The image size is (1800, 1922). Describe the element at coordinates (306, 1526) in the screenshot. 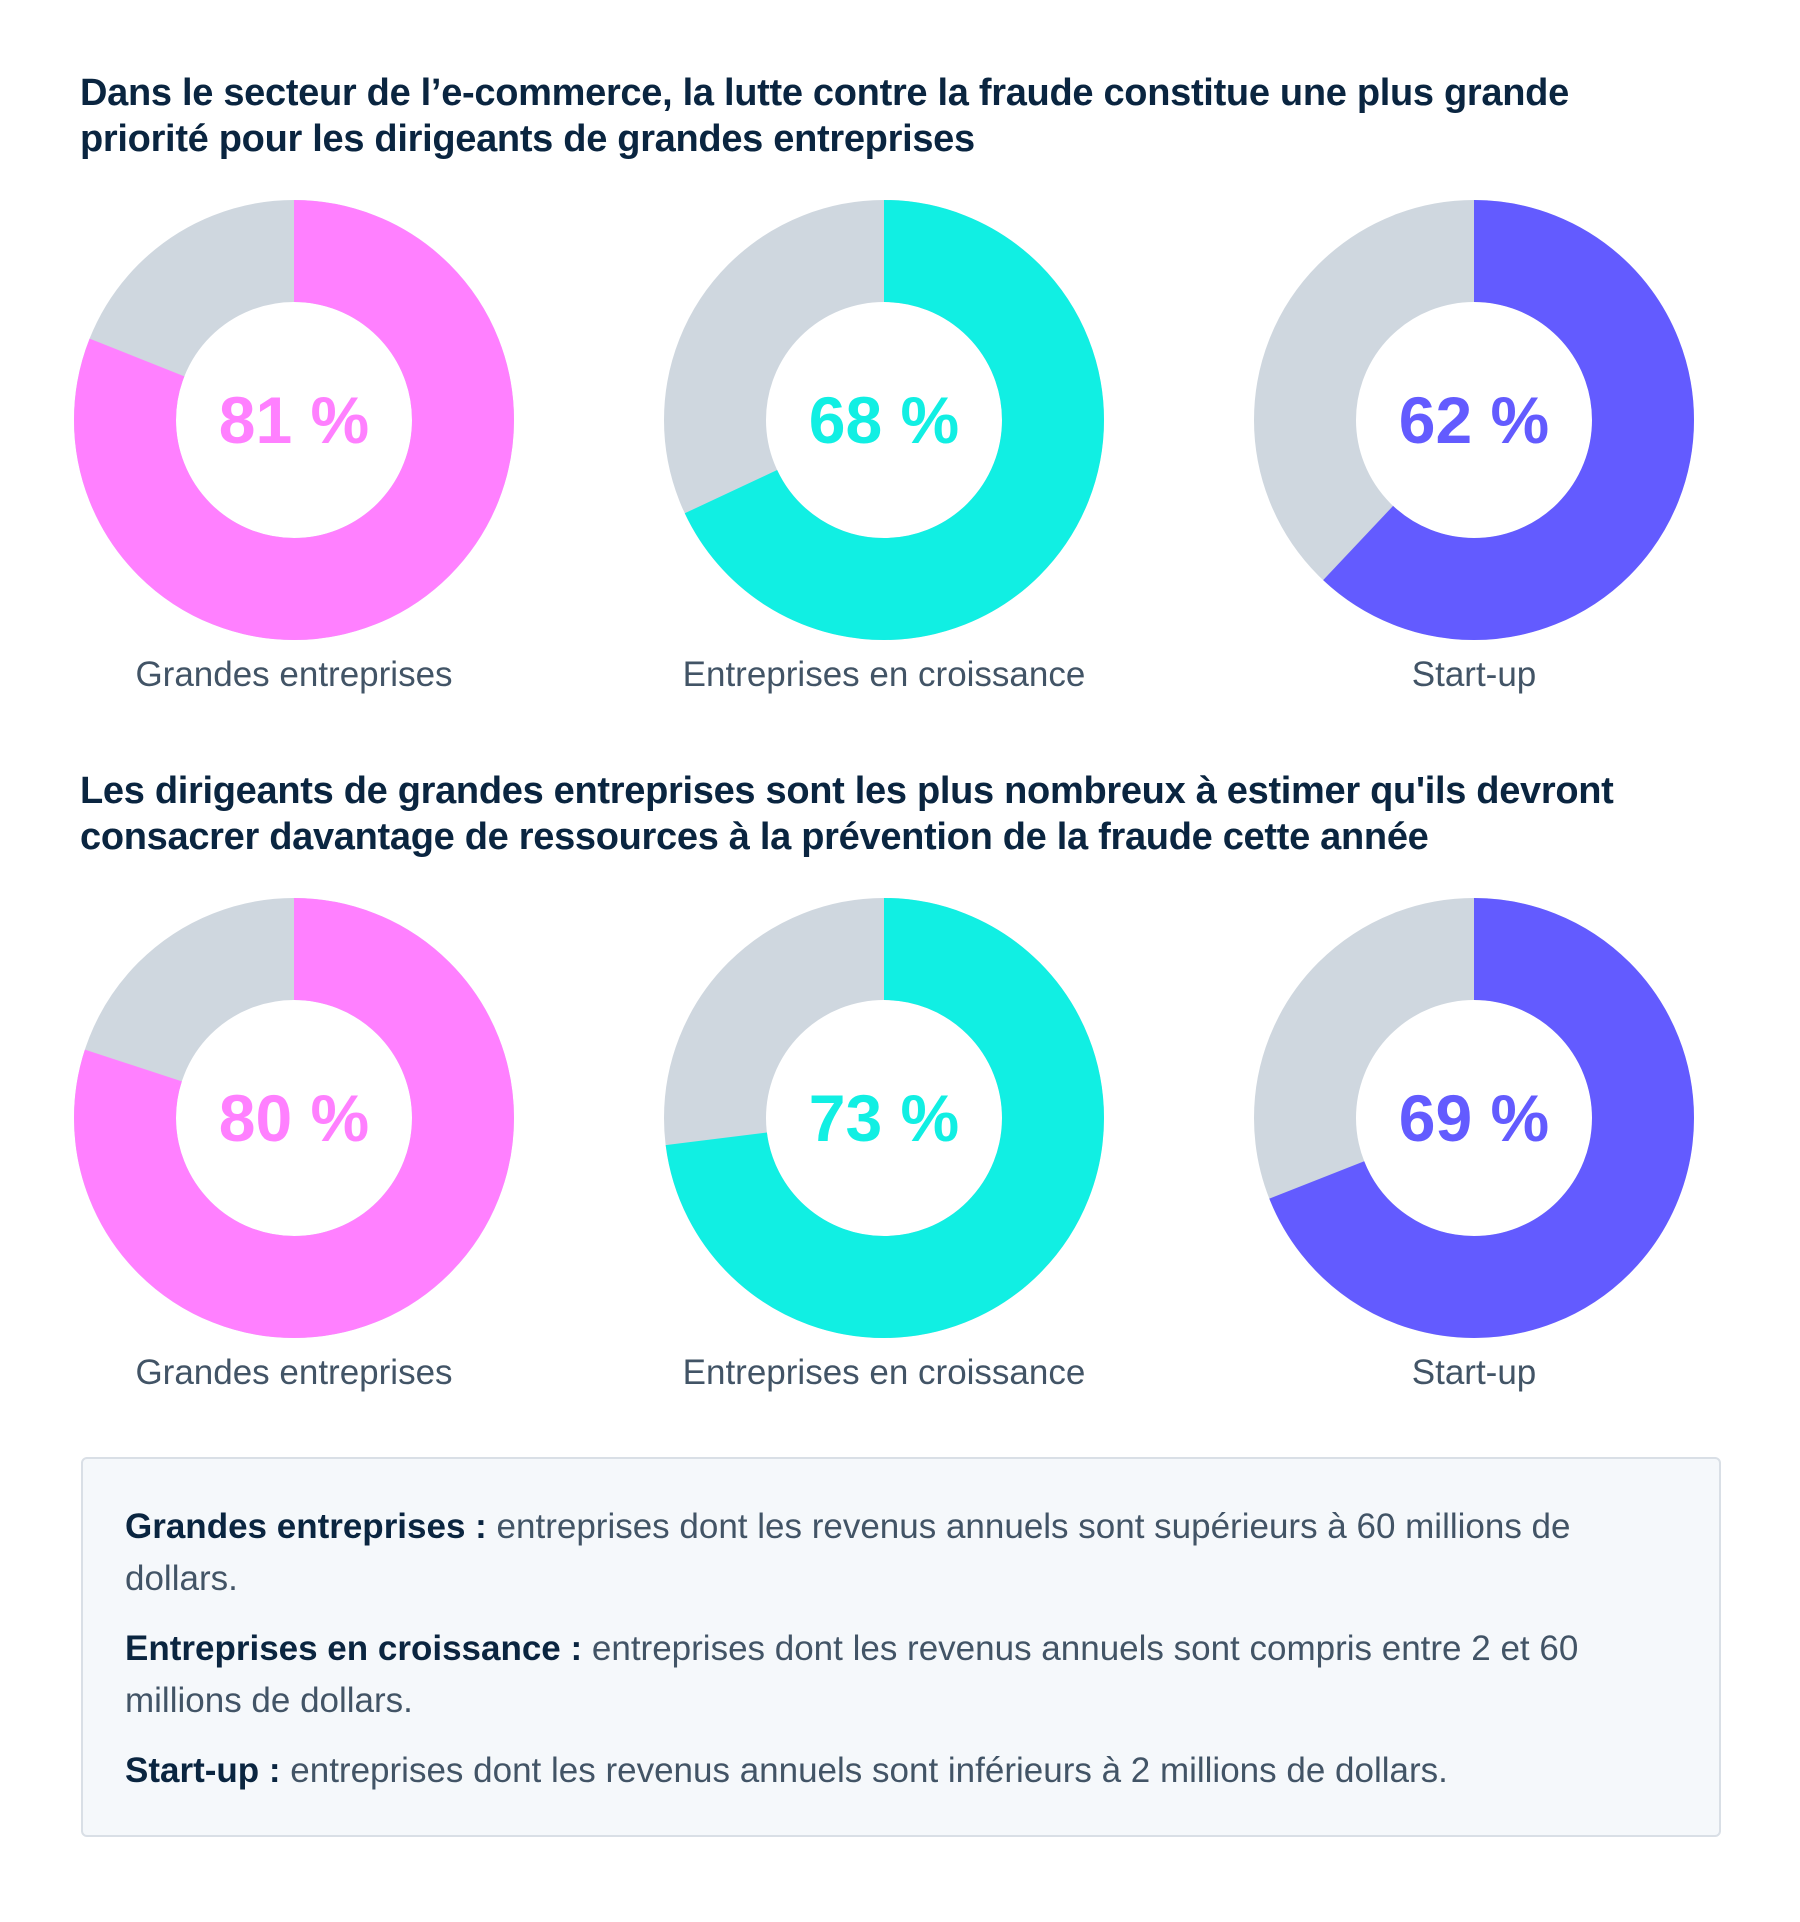

I see `definition-term: Grandes entreprises :` at that location.